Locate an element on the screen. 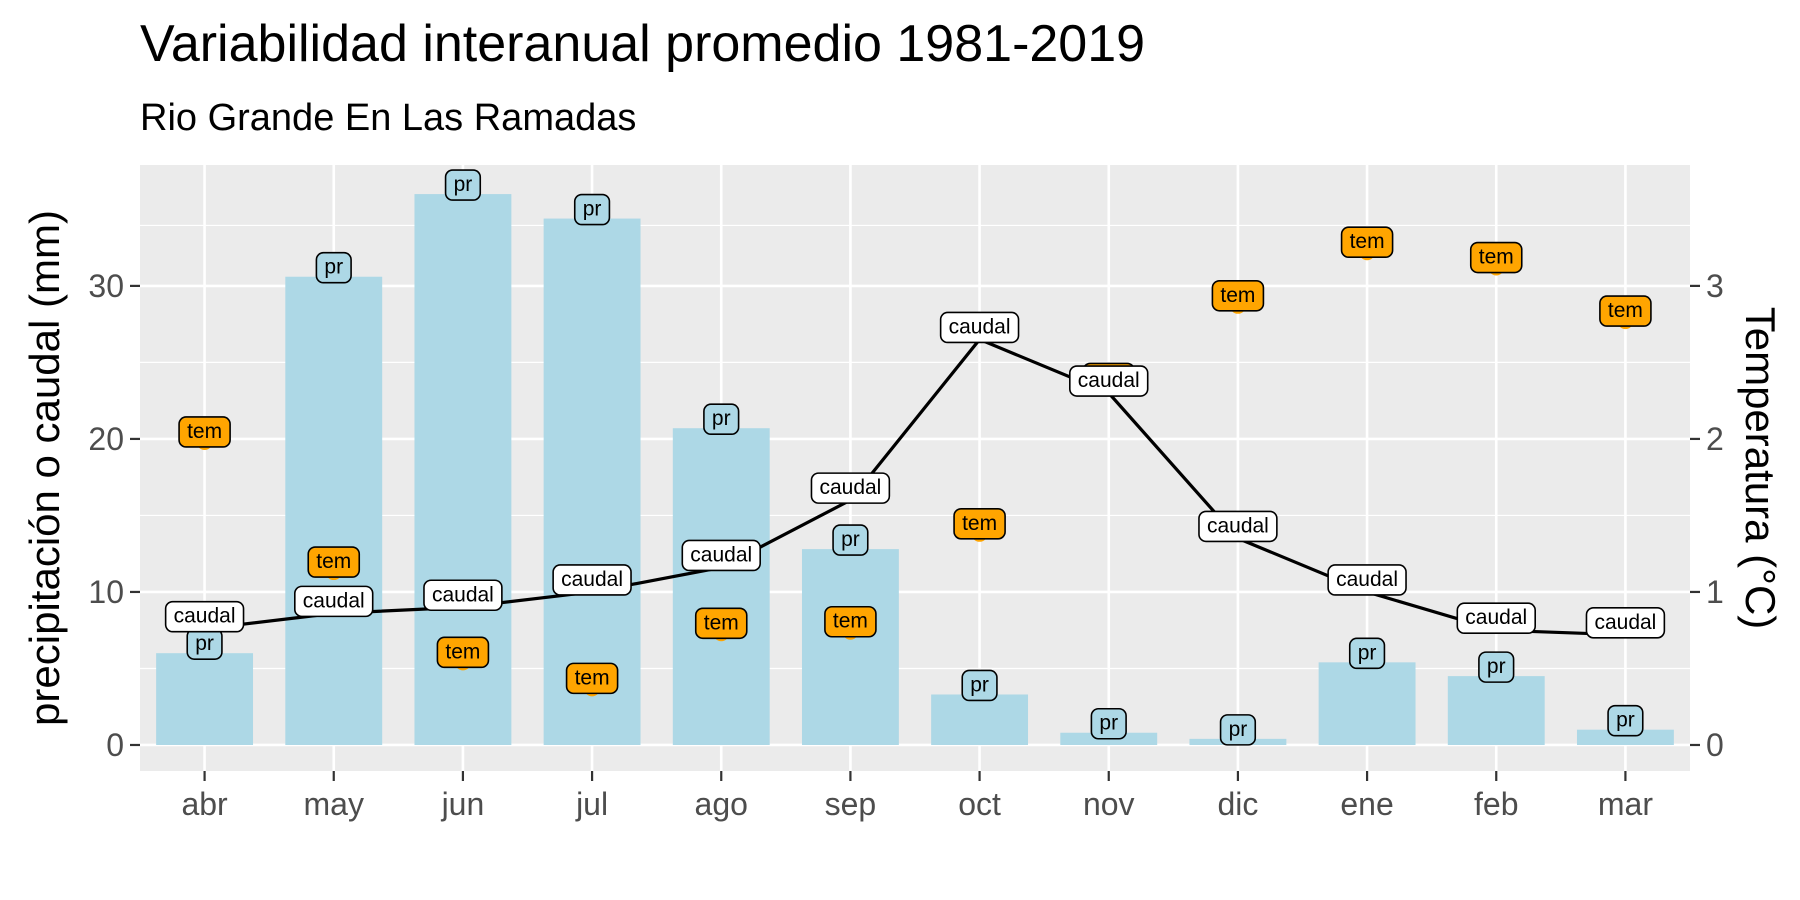 This screenshot has height=900, width=1800. y-tick-label: 0 is located at coordinates (115, 745).